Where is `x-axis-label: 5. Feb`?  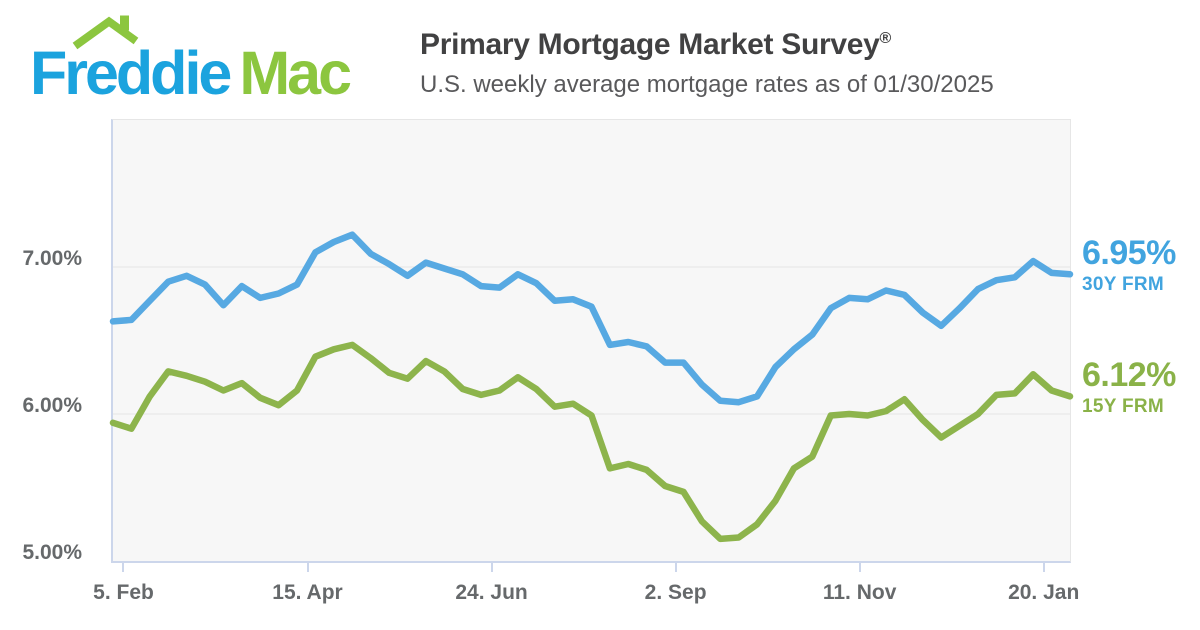
x-axis-label: 5. Feb is located at coordinates (123, 592).